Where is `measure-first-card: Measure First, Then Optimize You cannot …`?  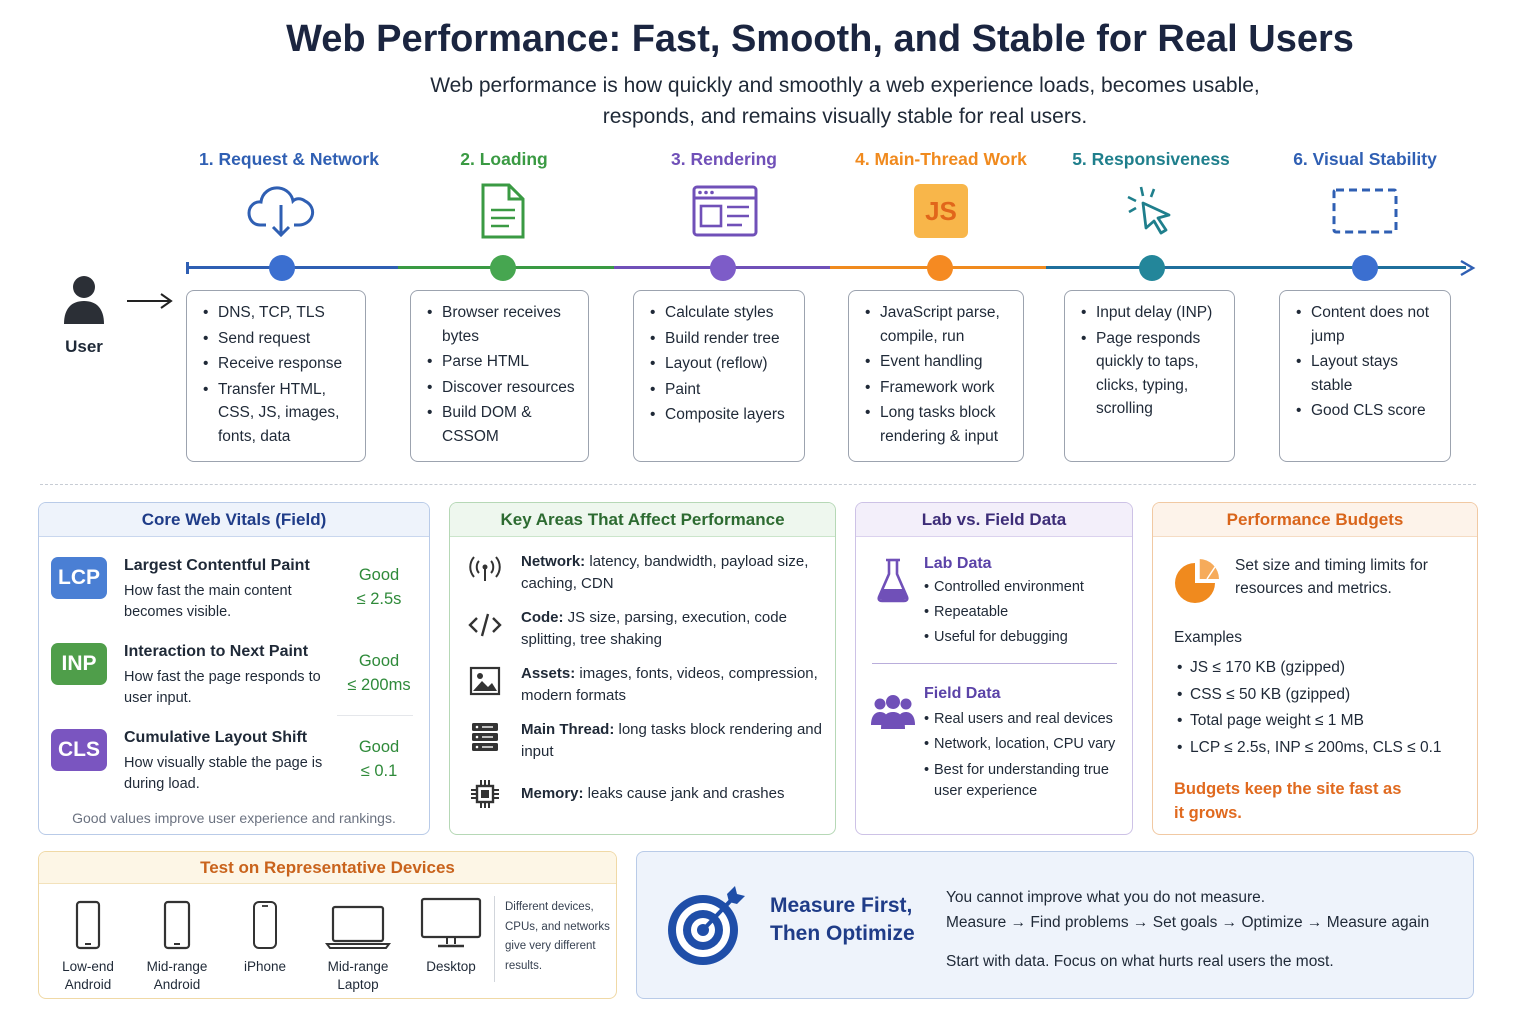
measure-first-card: Measure First, Then Optimize You cannot … is located at coordinates (1055, 925).